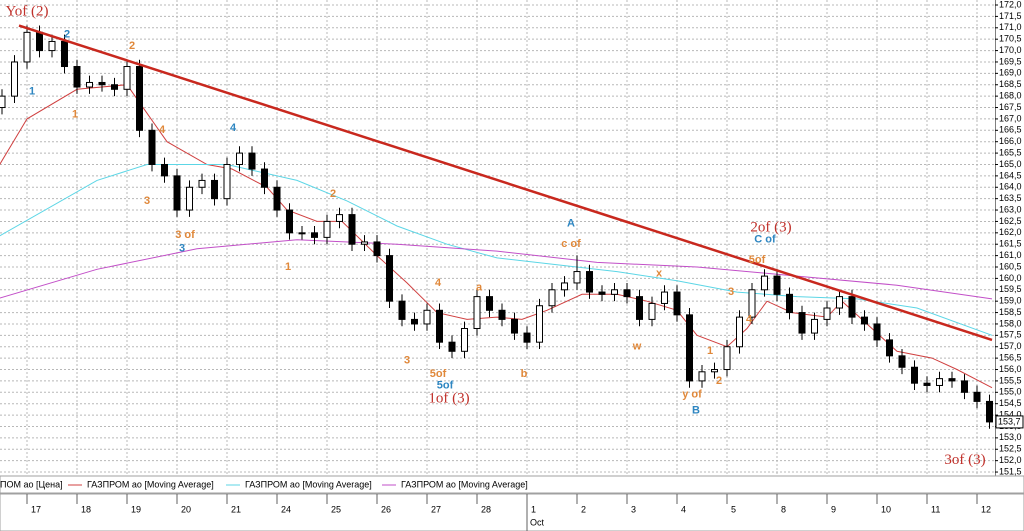 Image resolution: width=1024 pixels, height=531 pixels. What do you see at coordinates (1010, 244) in the screenshot?
I see `y-tick-label: 161,5` at bounding box center [1010, 244].